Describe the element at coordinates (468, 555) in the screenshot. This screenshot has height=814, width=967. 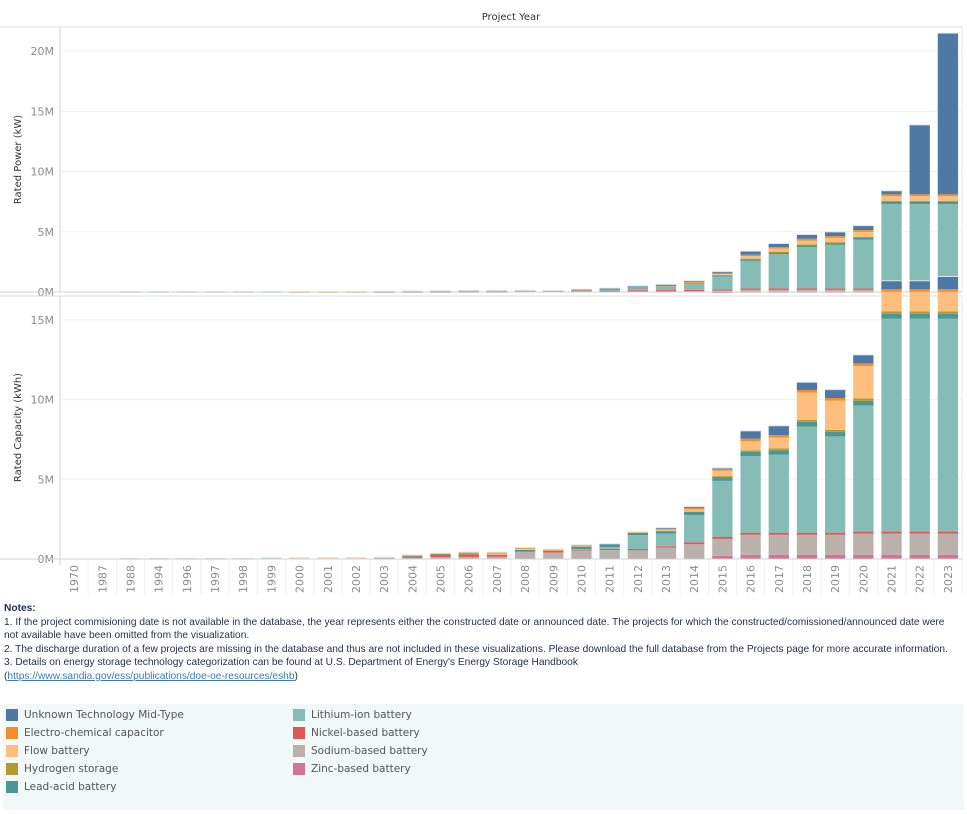
I see `bar-stack-2006` at that location.